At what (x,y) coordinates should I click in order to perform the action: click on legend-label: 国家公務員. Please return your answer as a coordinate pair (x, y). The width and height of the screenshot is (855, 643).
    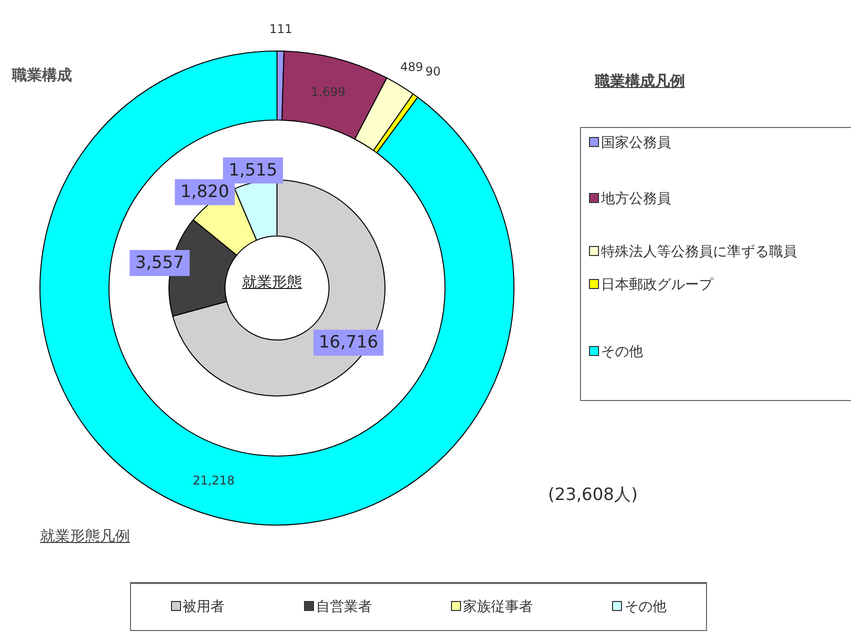
    Looking at the image, I should click on (636, 143).